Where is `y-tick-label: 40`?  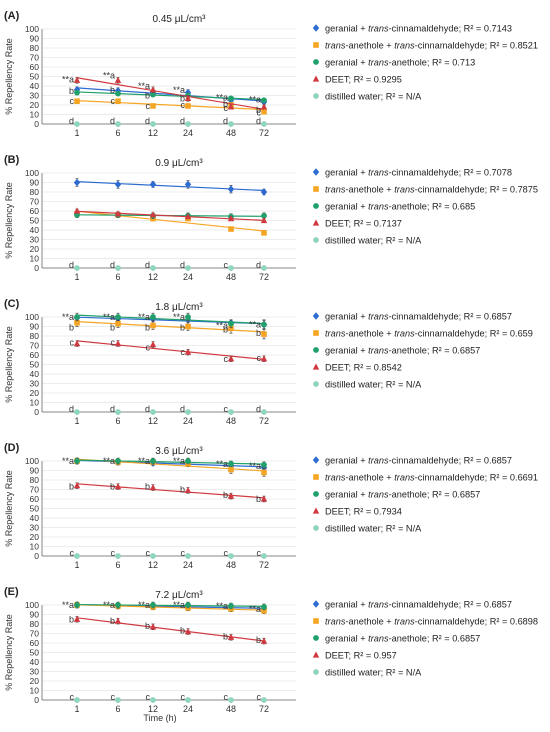 y-tick-label: 40 is located at coordinates (35, 662).